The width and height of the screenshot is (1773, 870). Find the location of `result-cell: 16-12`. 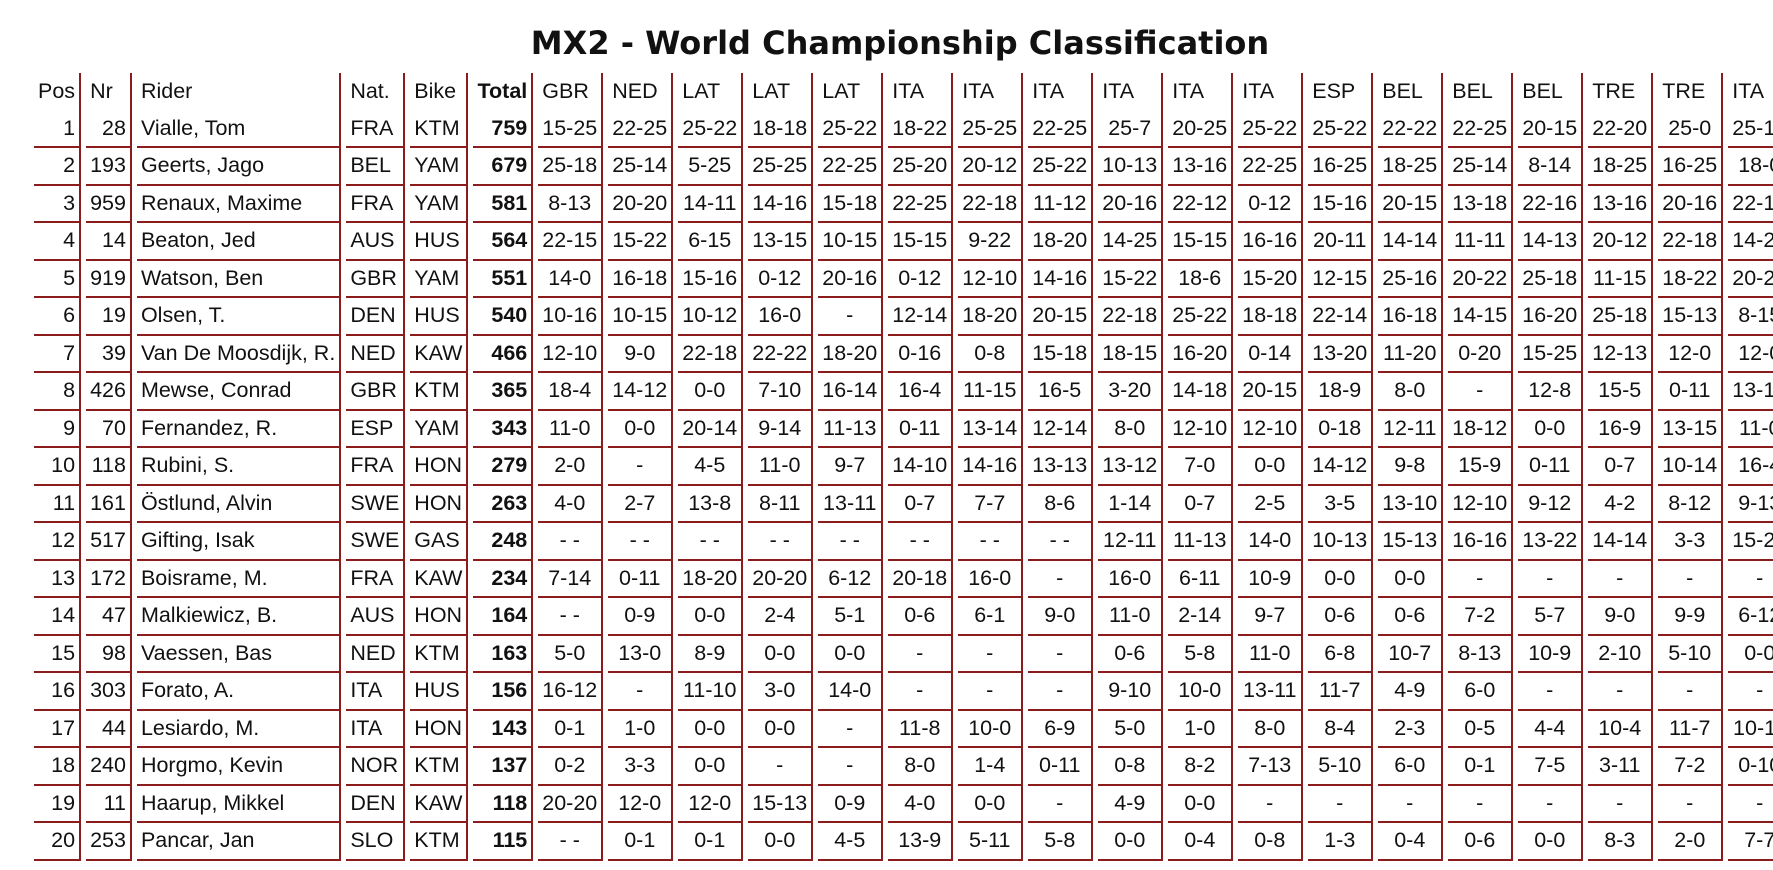

result-cell: 16-12 is located at coordinates (571, 692).